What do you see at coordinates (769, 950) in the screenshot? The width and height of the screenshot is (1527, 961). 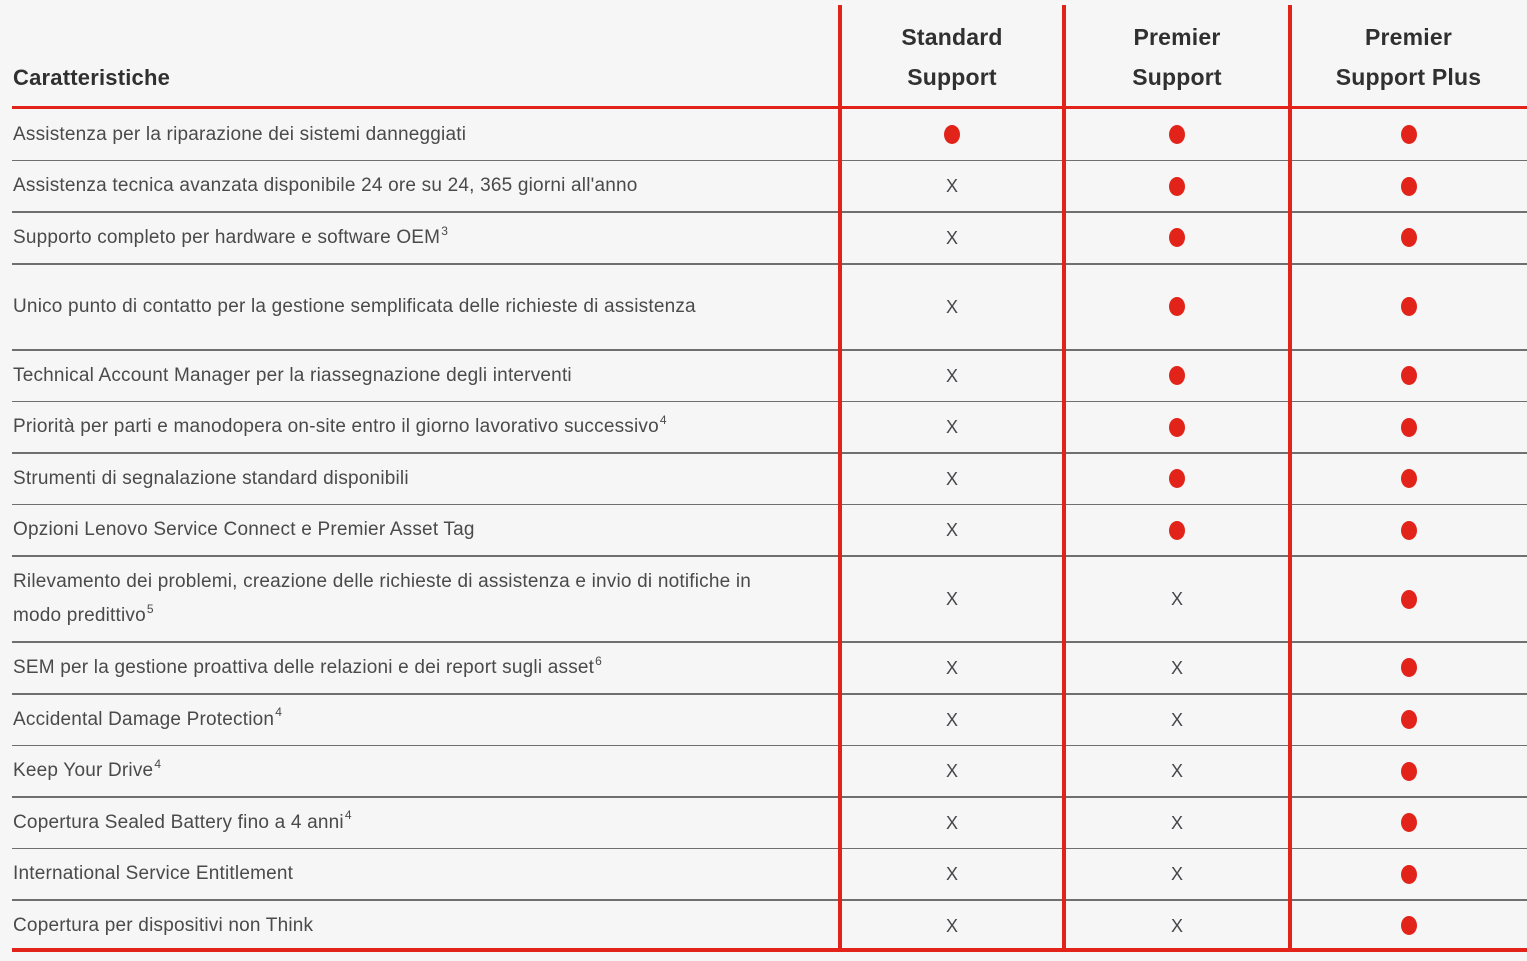 I see `table-bottom-border` at bounding box center [769, 950].